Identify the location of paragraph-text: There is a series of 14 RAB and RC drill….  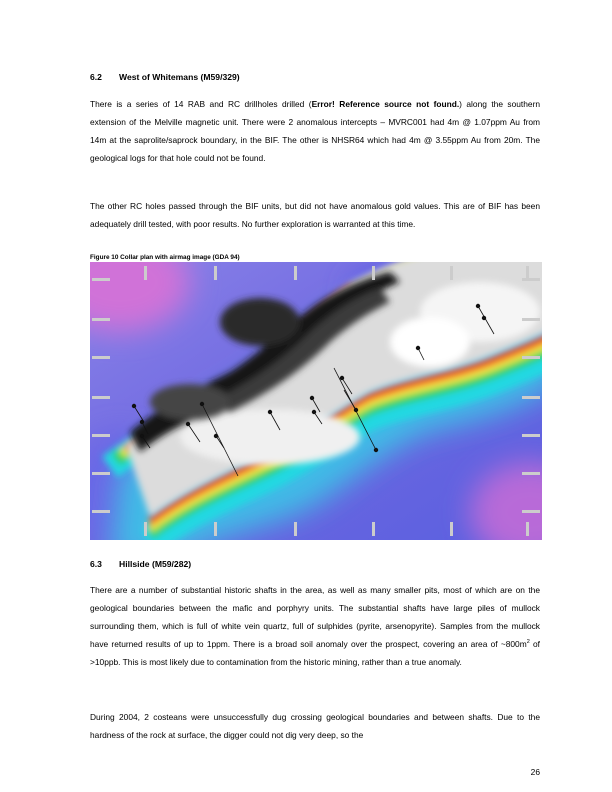
(201, 104).